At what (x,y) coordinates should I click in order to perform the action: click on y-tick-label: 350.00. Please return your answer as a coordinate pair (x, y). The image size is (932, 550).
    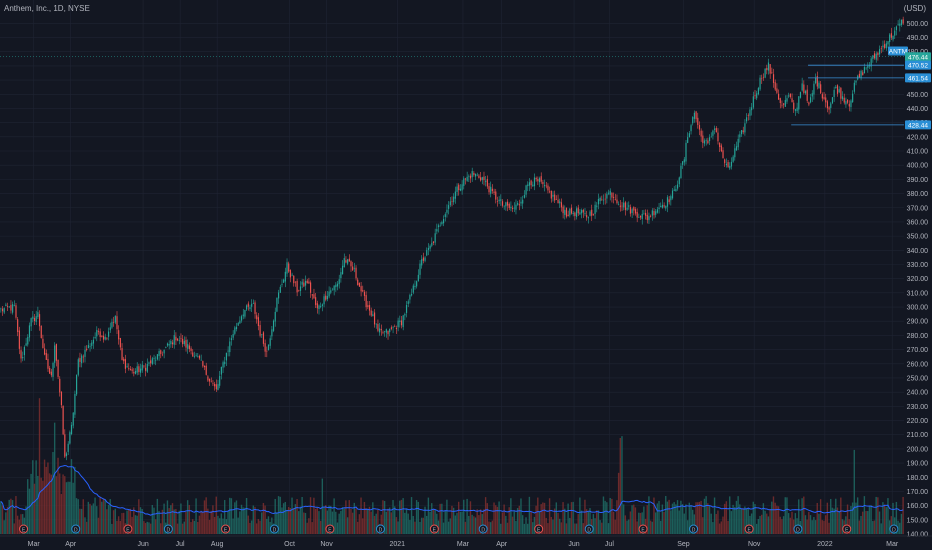
    Looking at the image, I should click on (918, 237).